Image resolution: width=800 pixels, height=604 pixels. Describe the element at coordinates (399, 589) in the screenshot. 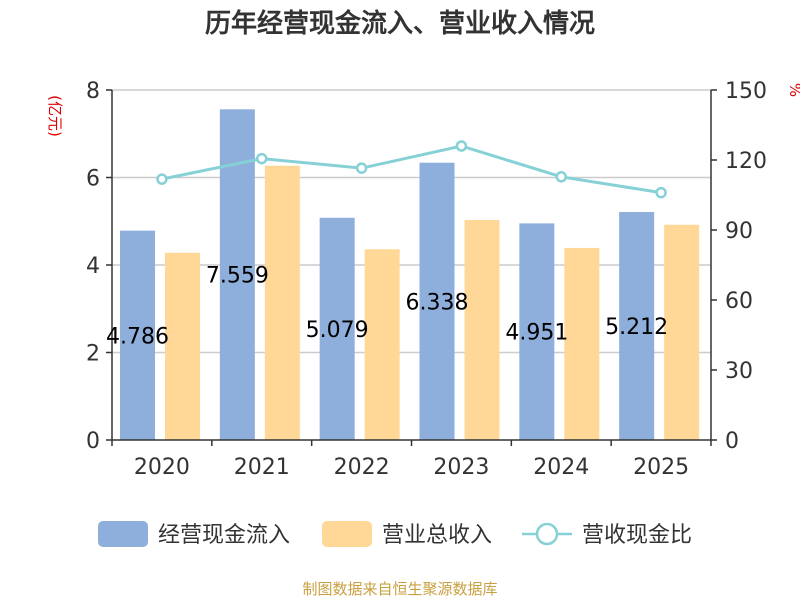

I see `source-note: 制图数据来自恒生聚源数据库` at that location.